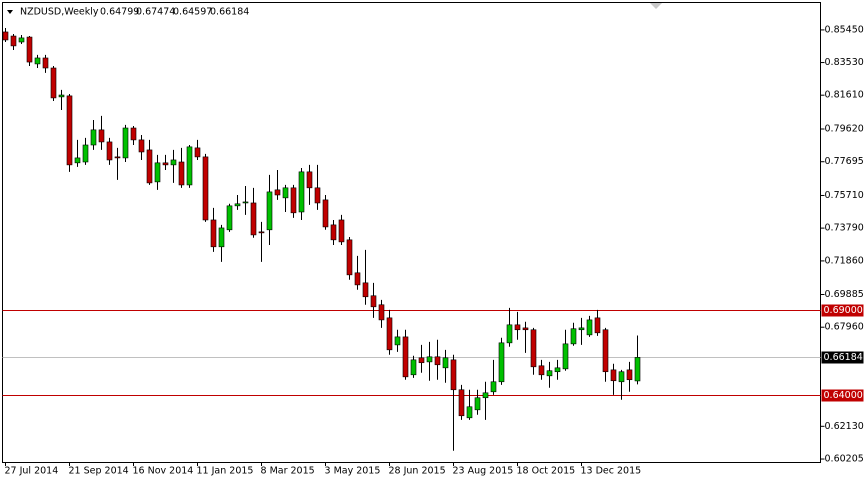 The height and width of the screenshot is (484, 865). I want to click on ohlc-low: 0.64597, so click(192, 12).